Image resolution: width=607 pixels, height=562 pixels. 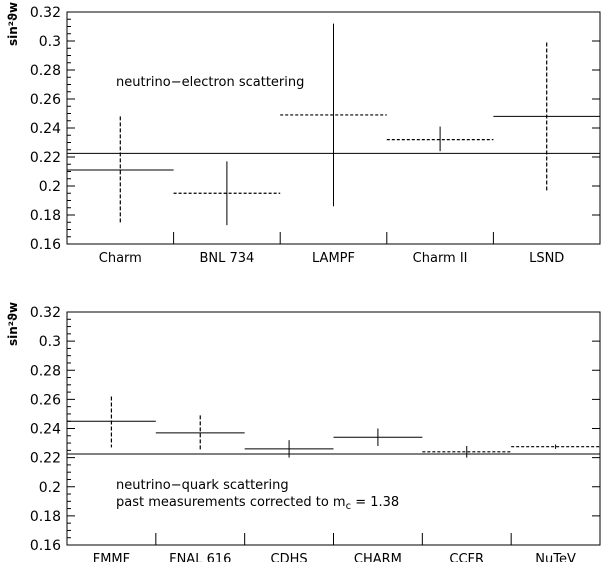 I want to click on annotation-text: past measurements corrected to mc = 1.38, so click(x=257, y=503).